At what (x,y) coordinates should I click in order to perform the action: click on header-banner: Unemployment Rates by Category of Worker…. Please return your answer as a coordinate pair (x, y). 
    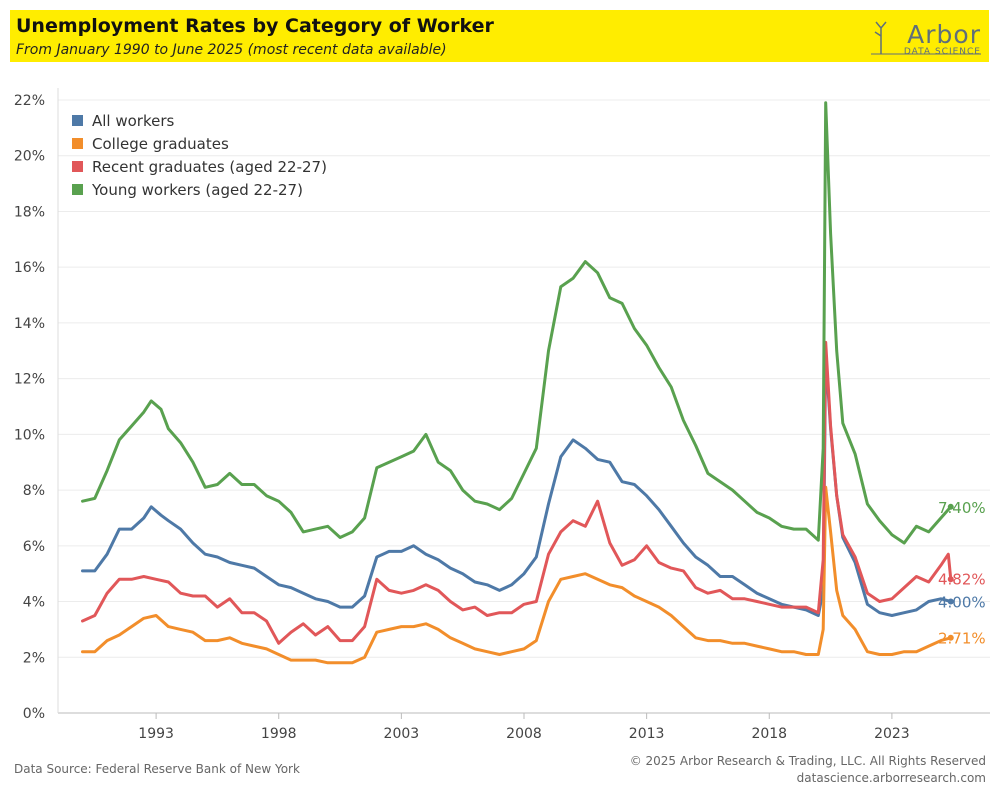
    Looking at the image, I should click on (499, 36).